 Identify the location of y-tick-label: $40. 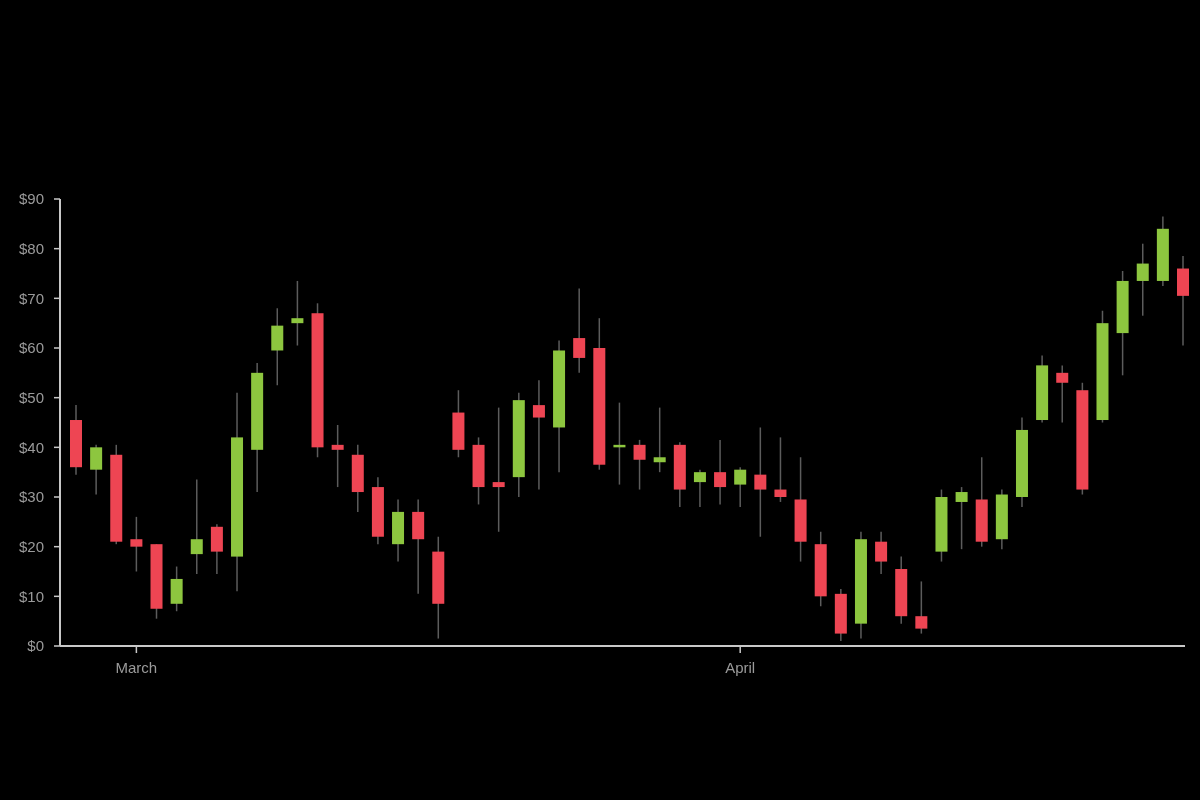
(31, 447).